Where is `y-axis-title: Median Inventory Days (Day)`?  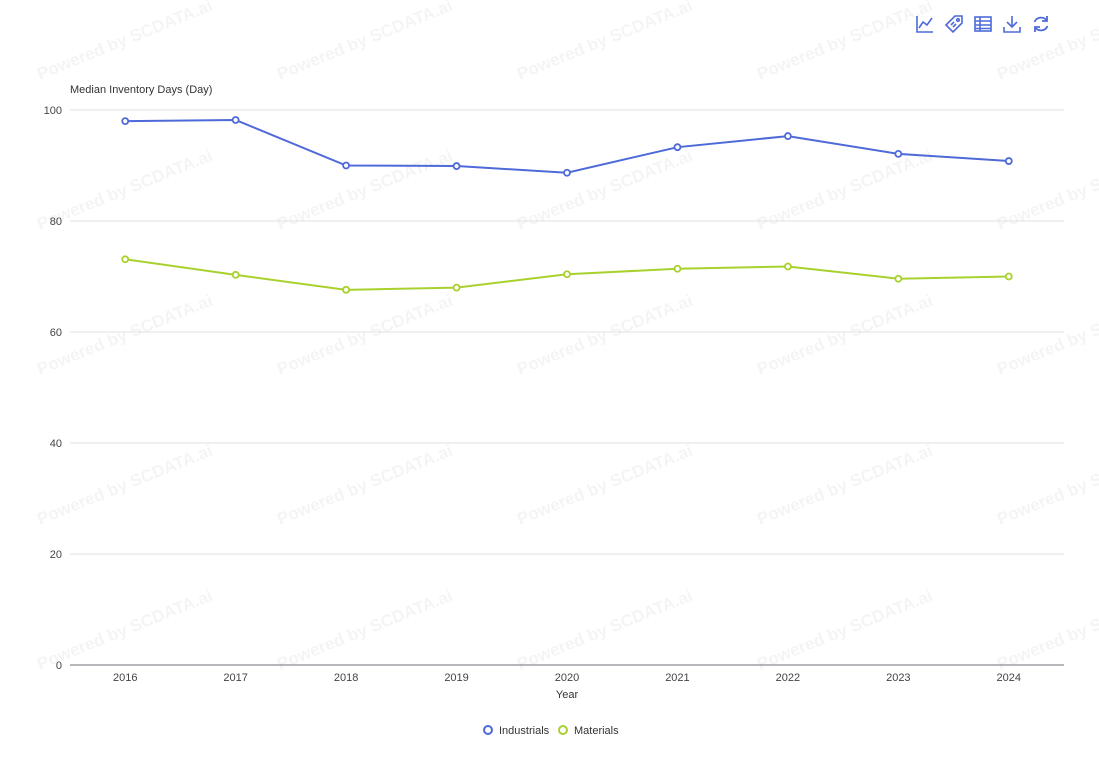 y-axis-title: Median Inventory Days (Day) is located at coordinates (141, 90).